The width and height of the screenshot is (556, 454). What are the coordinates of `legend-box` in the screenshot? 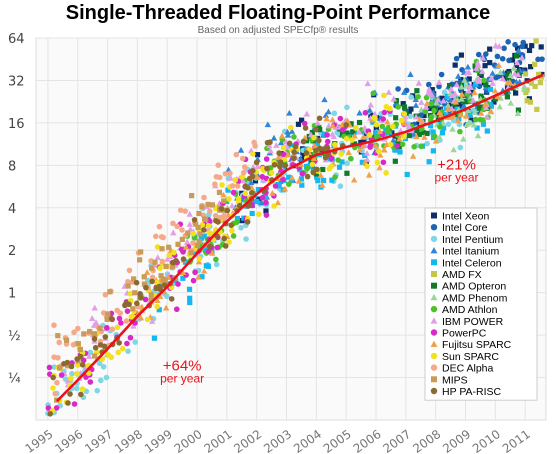 It's located at (481, 304).